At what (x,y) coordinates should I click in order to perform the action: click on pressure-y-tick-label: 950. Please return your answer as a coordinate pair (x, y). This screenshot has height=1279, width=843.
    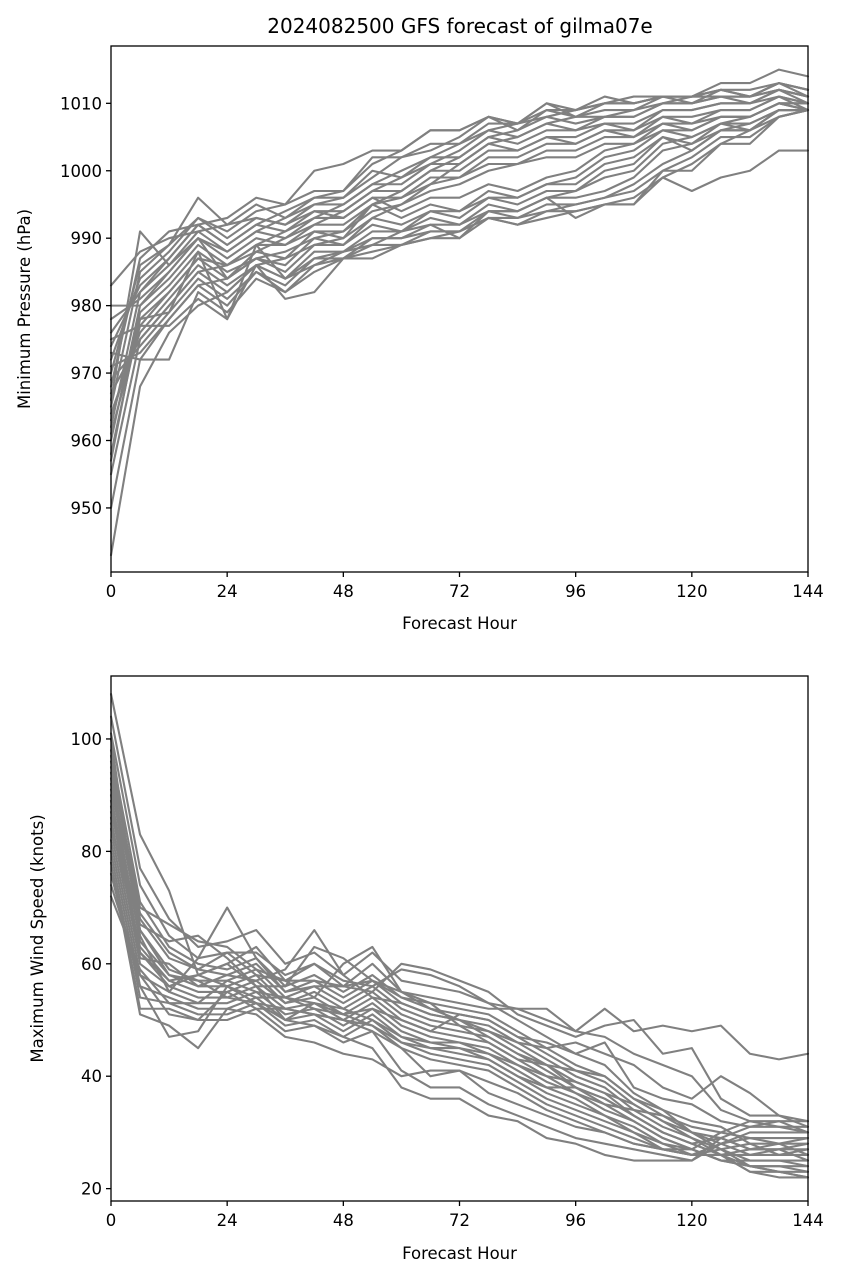
    Looking at the image, I should click on (87, 508).